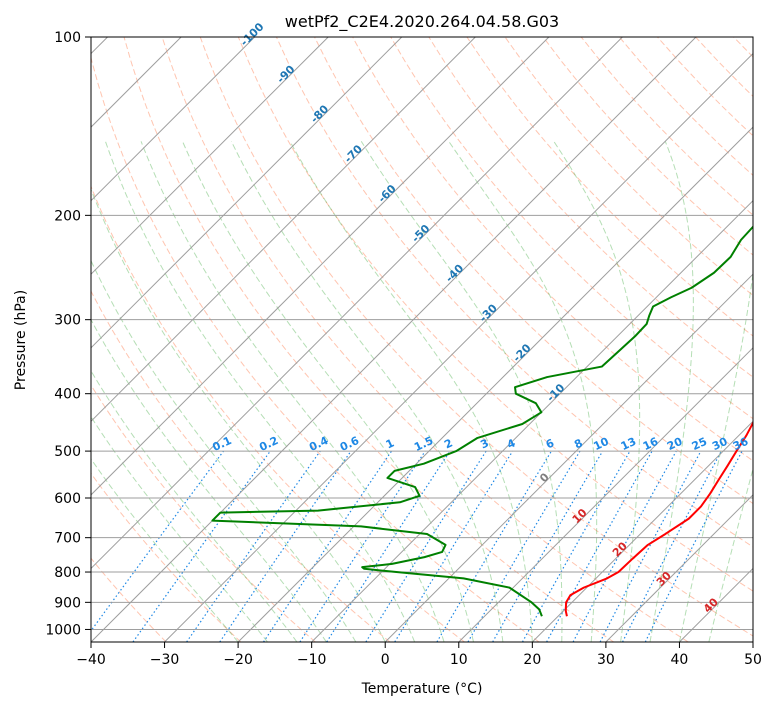 The height and width of the screenshot is (708, 775). What do you see at coordinates (21, 340) in the screenshot?
I see `y-axis-label: Pressure (hPa)` at bounding box center [21, 340].